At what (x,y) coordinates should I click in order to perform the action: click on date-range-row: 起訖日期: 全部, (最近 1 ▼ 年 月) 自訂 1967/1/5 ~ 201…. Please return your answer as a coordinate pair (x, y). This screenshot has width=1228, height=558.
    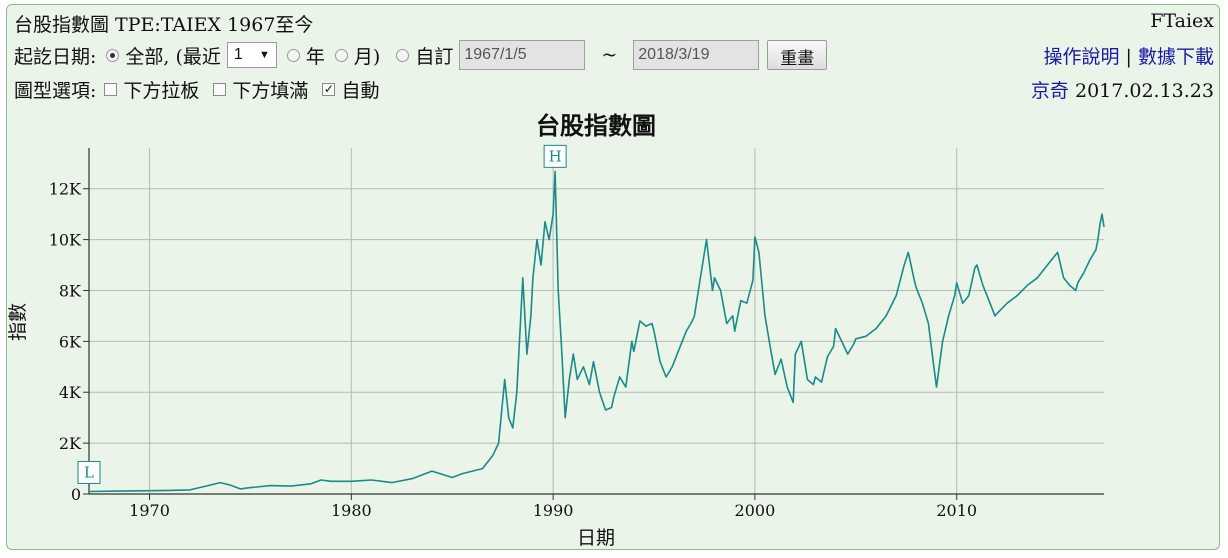
    Looking at the image, I should click on (421, 55).